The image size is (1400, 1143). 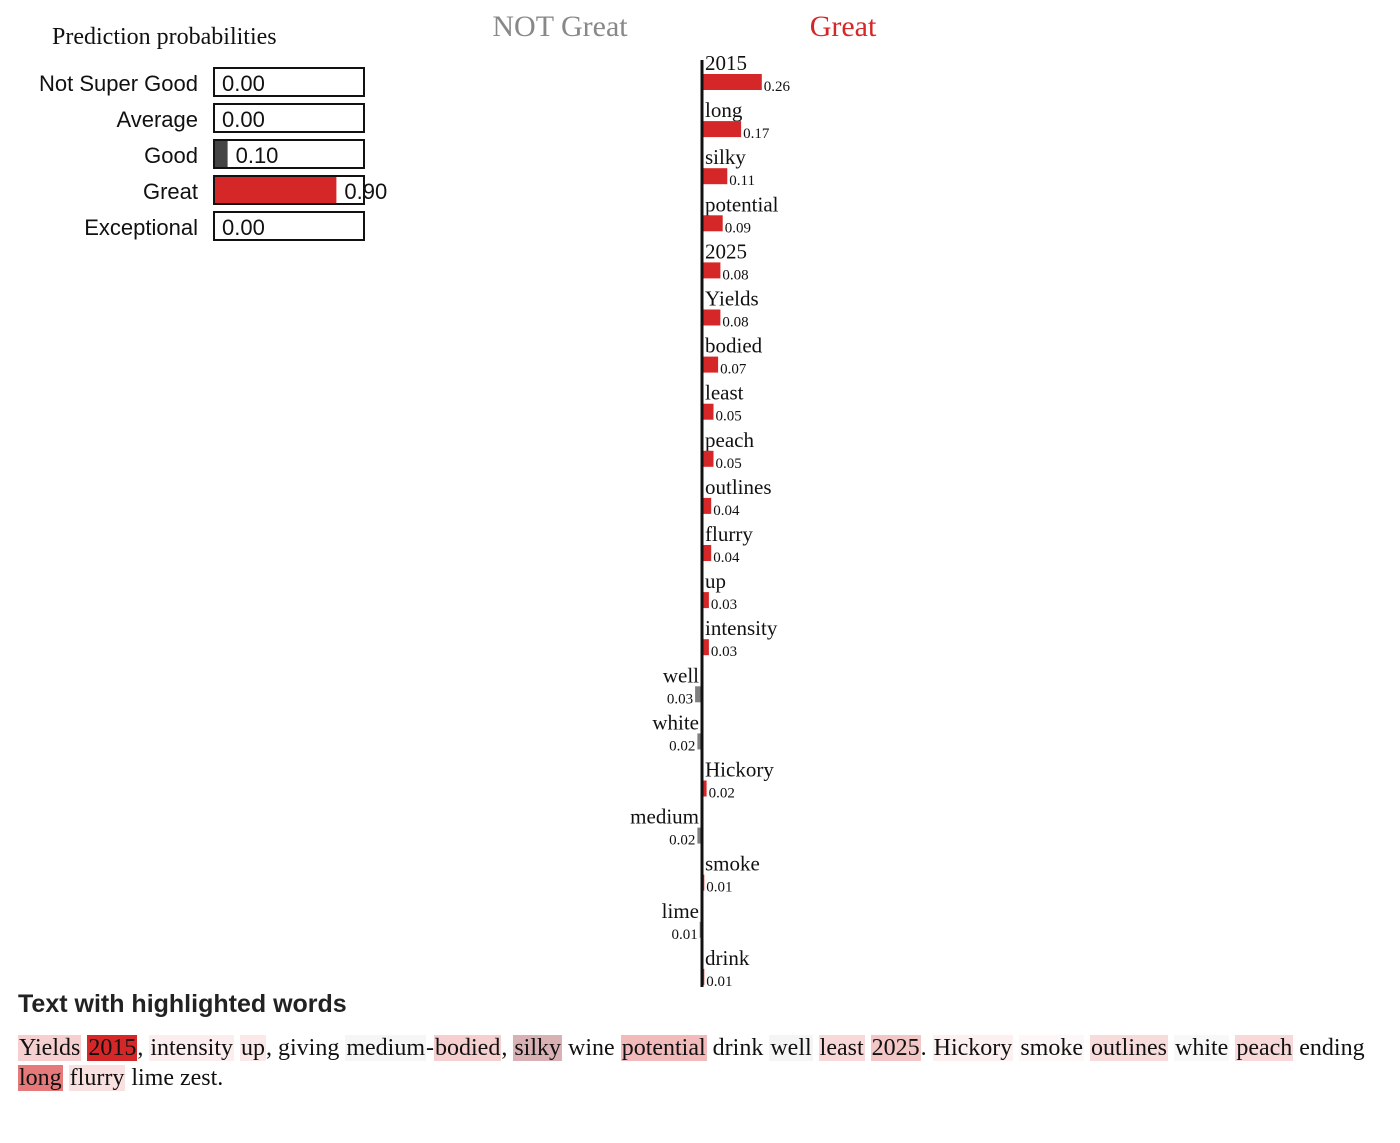 What do you see at coordinates (182, 1004) in the screenshot?
I see `highlighted-text-title: Text with highlighted words` at bounding box center [182, 1004].